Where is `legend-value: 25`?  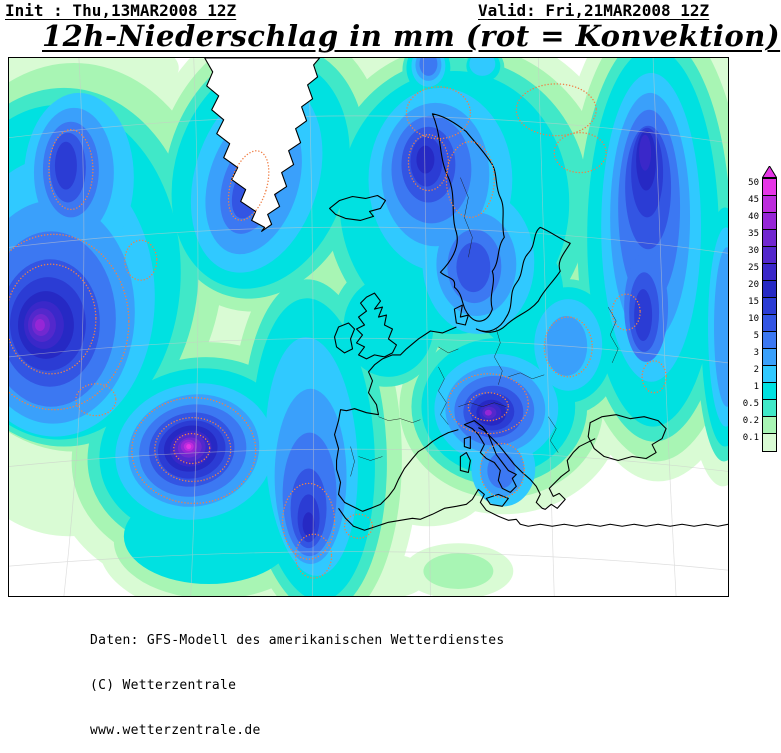
legend-value: 25 is located at coordinates (753, 268).